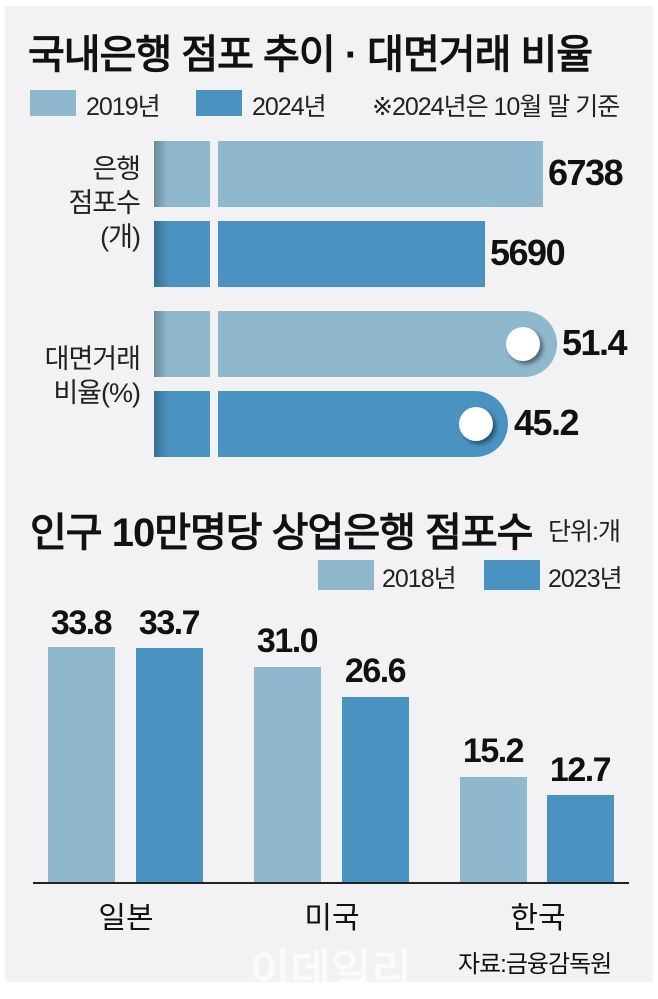 The image size is (658, 999). Describe the element at coordinates (595, 342) in the screenshot. I see `value-face-to-face-2019: 51.4` at that location.